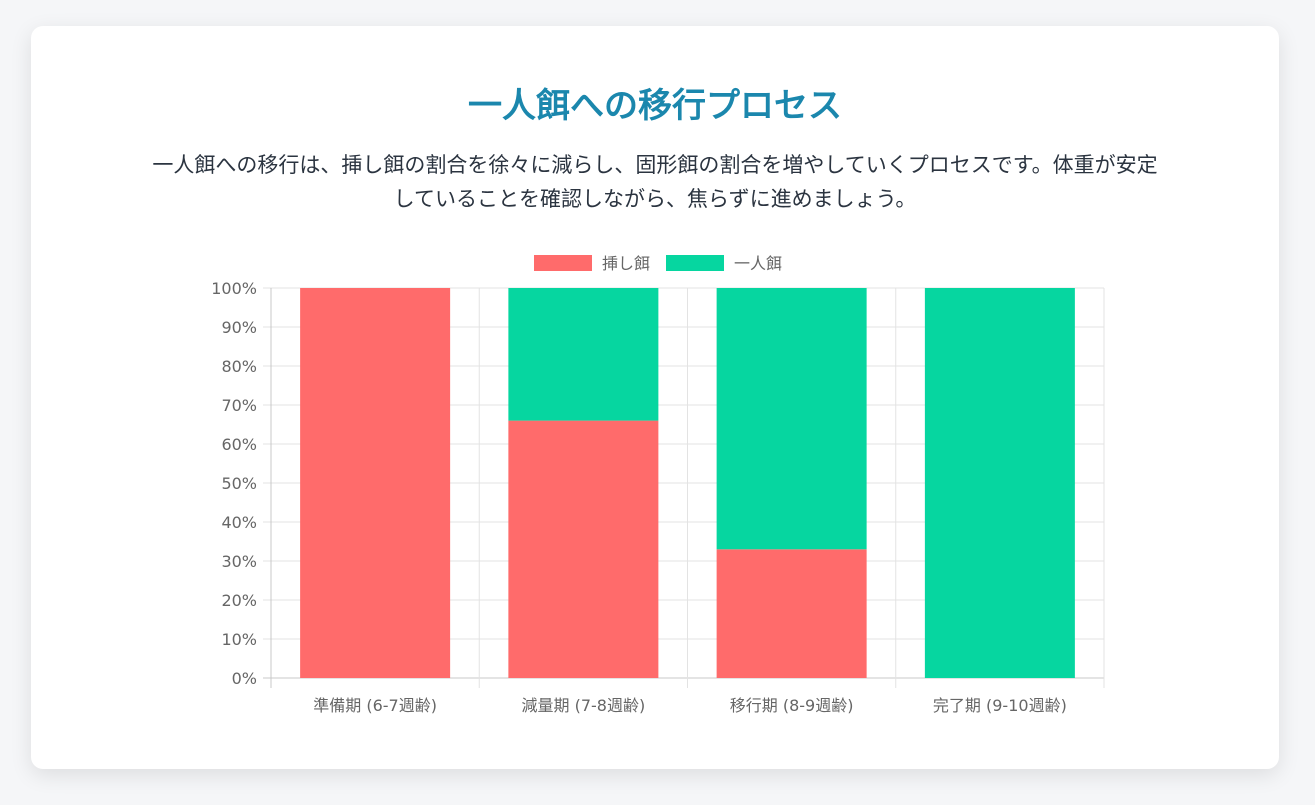  I want to click on y-tick-label: 30%, so click(239, 561).